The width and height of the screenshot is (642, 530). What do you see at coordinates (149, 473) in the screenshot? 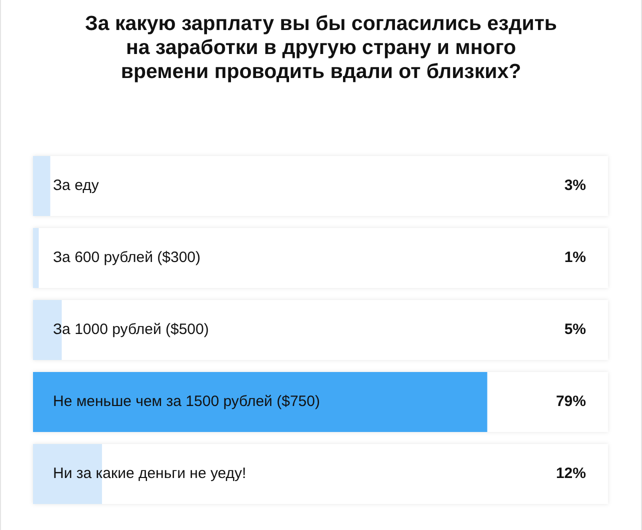
I see `y-tick-label: Ни за какие деньги не уеду!` at bounding box center [149, 473].